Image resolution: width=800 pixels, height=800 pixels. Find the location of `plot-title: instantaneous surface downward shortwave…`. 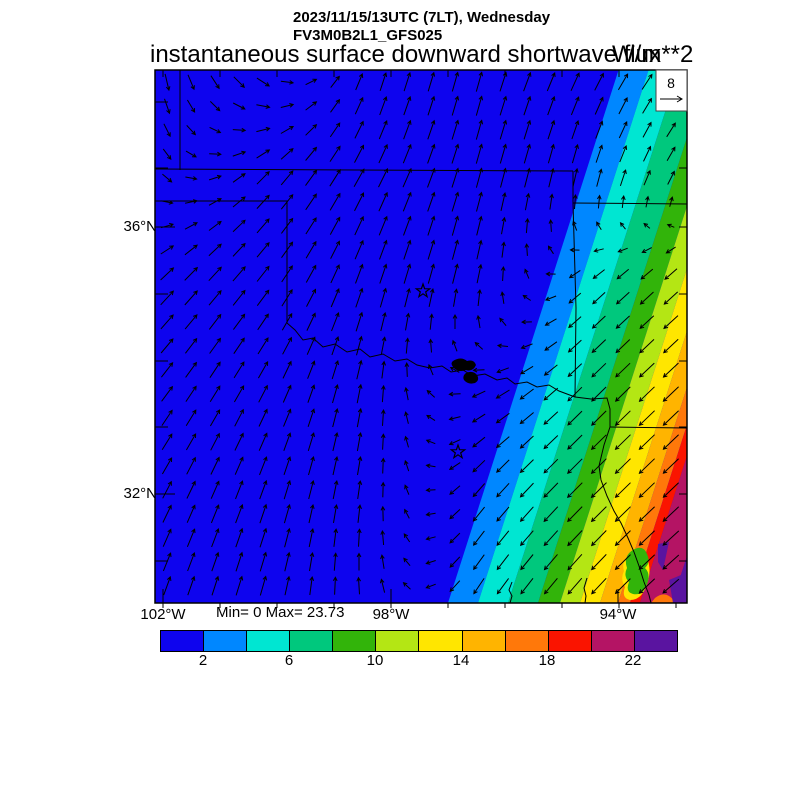

plot-title: instantaneous surface downward shortwave… is located at coordinates (405, 54).